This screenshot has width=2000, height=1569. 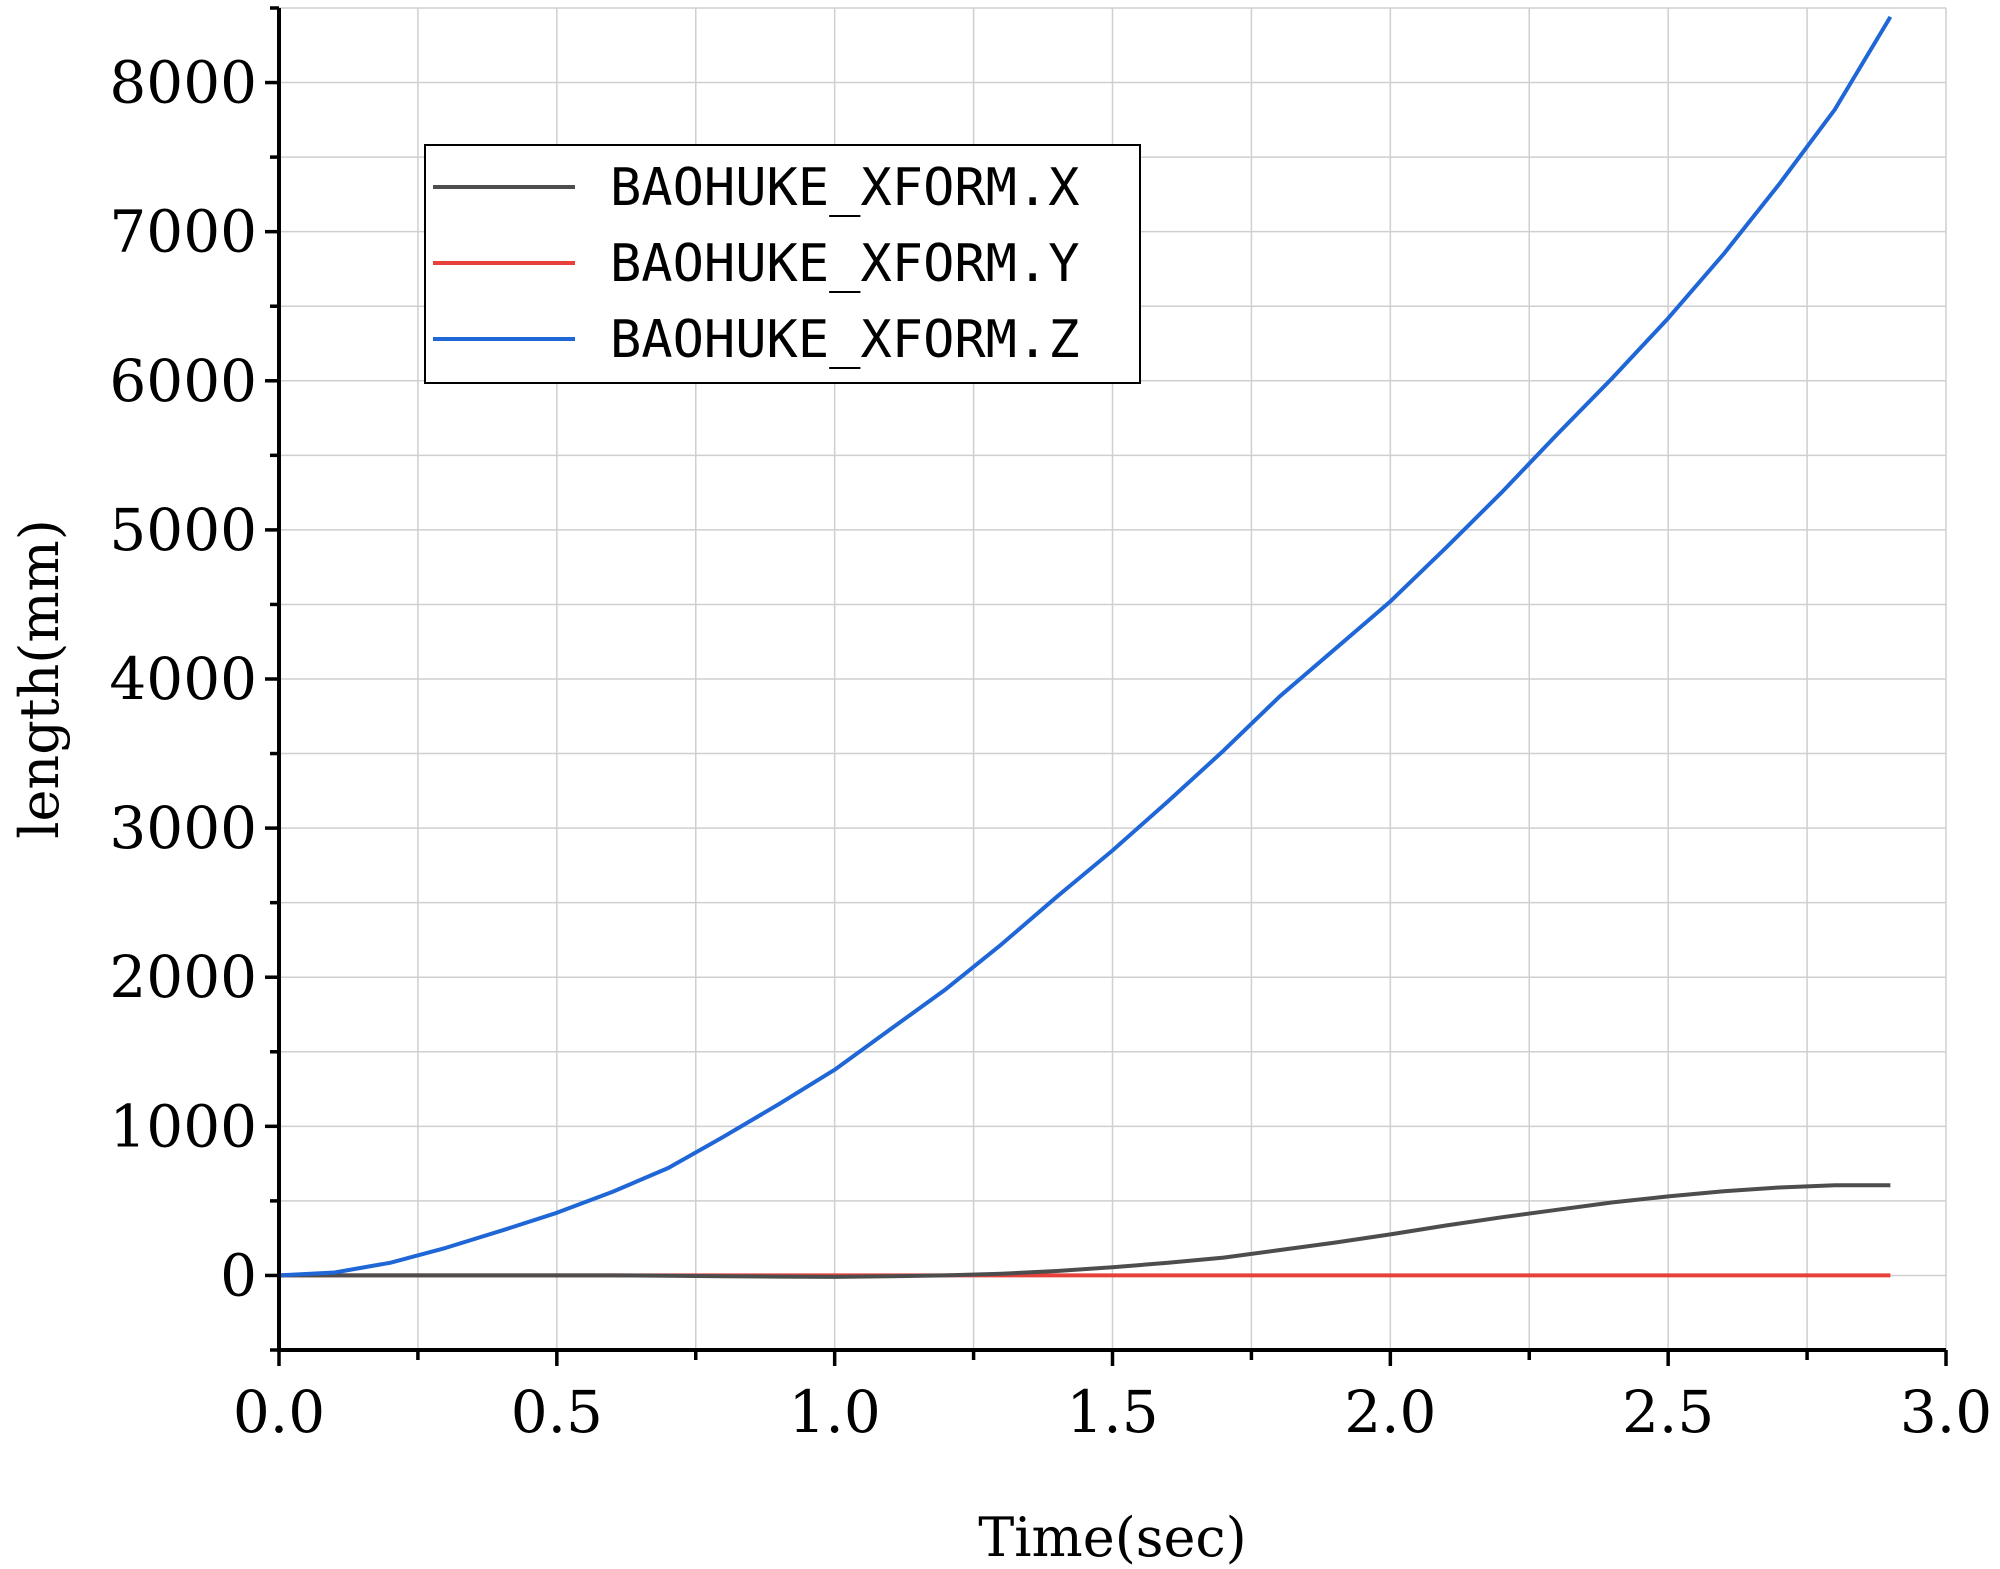 What do you see at coordinates (183, 381) in the screenshot?
I see `y-tick-label: 6000` at bounding box center [183, 381].